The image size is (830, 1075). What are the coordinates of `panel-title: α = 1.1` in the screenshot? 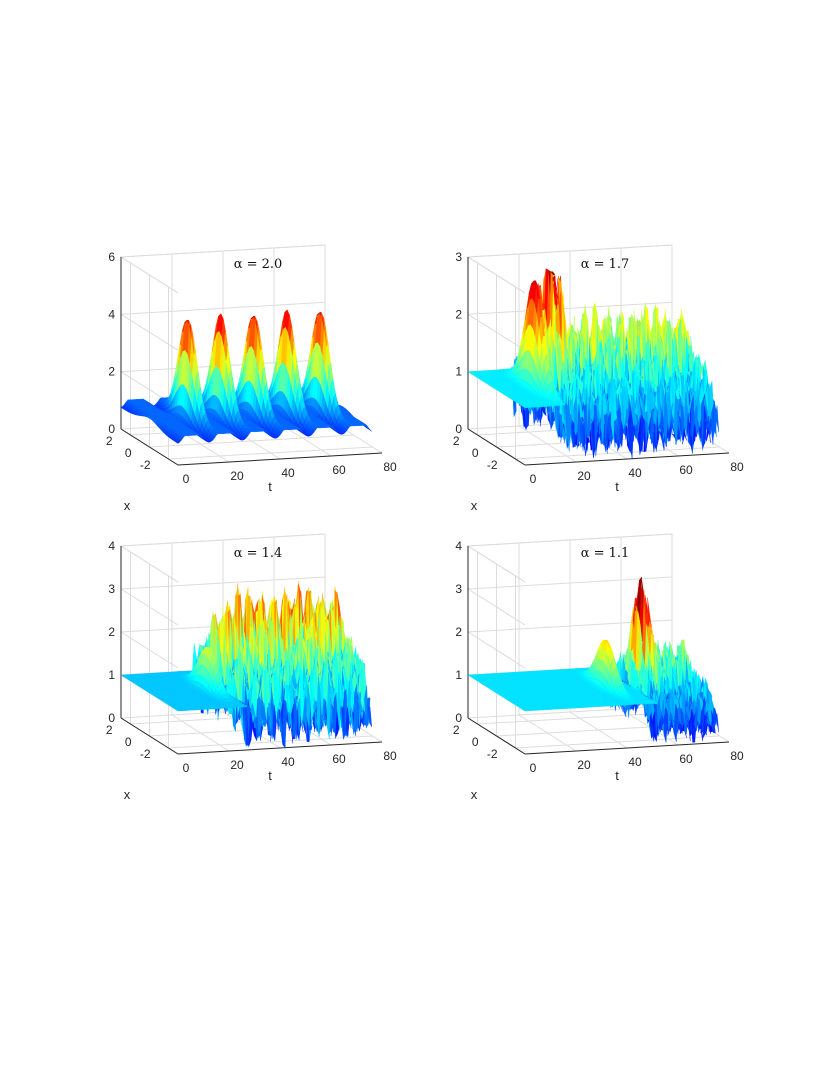 It's located at (605, 553).